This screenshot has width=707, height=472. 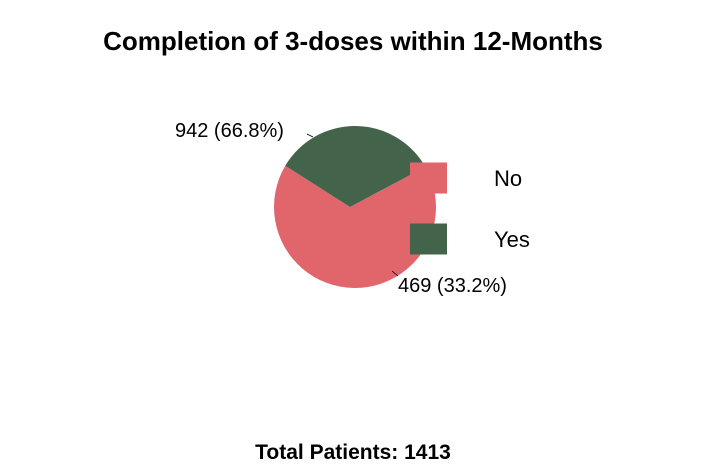 What do you see at coordinates (353, 452) in the screenshot?
I see `chart-caption: Total Patients: 1413` at bounding box center [353, 452].